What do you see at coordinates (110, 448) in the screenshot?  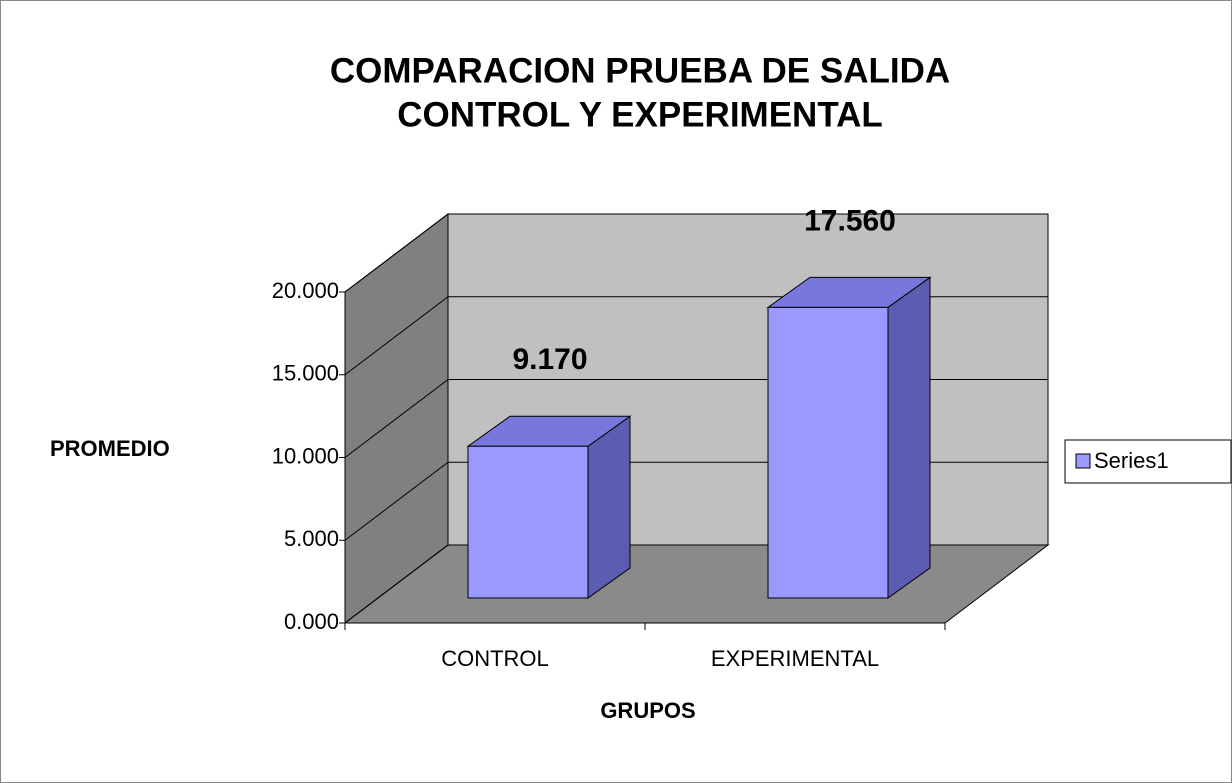 I see `y-axis-label: PROMEDIO` at bounding box center [110, 448].